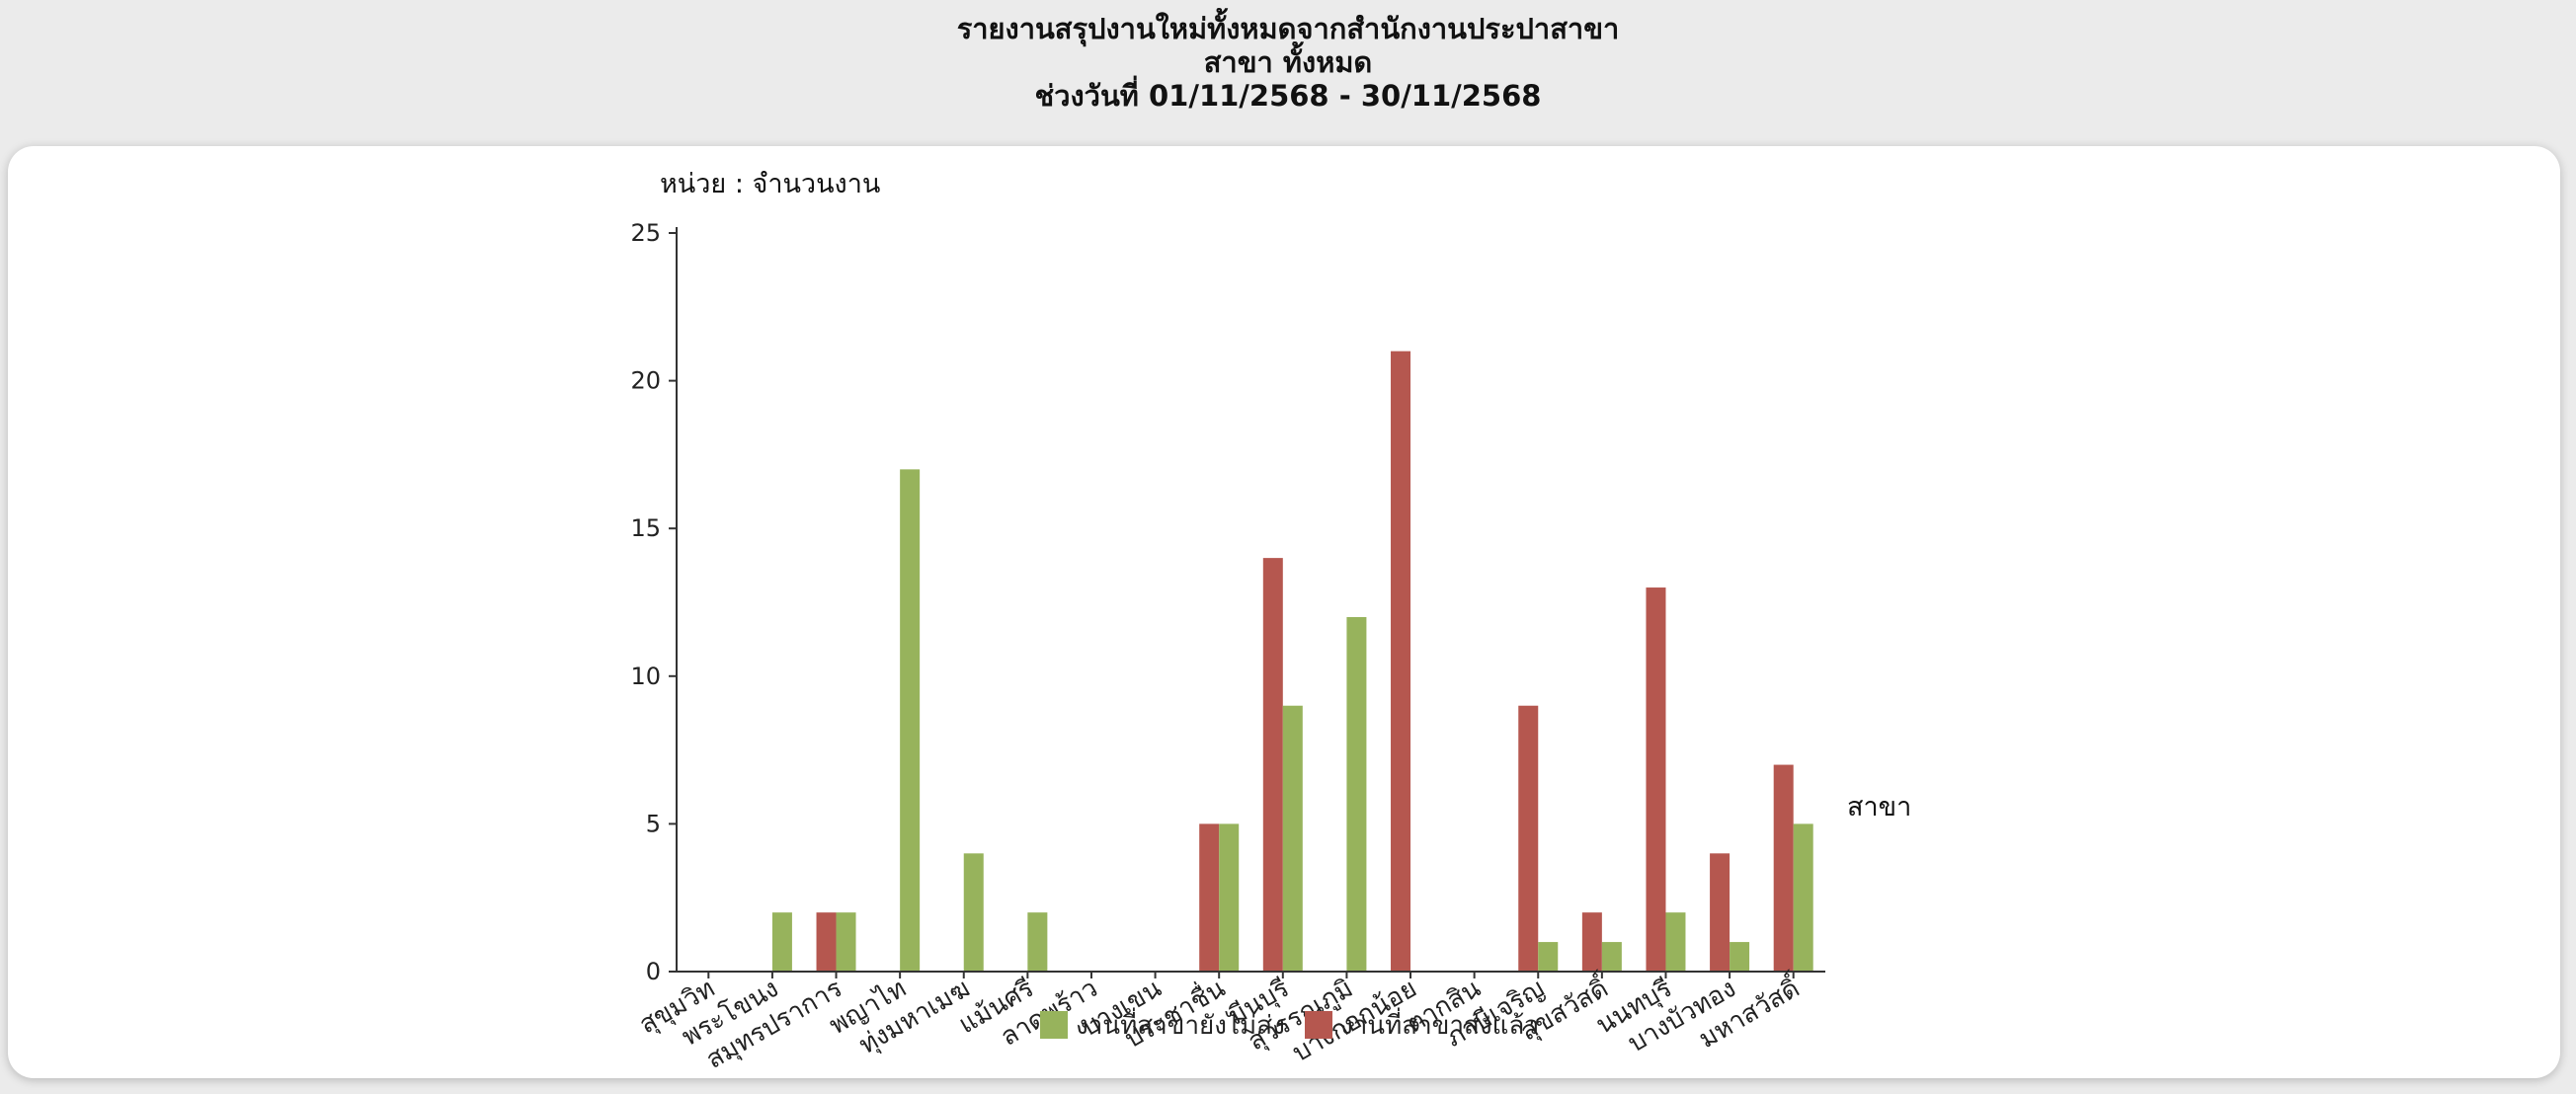 The image size is (2576, 1094). What do you see at coordinates (653, 971) in the screenshot?
I see `y-tick-label: 0` at bounding box center [653, 971].